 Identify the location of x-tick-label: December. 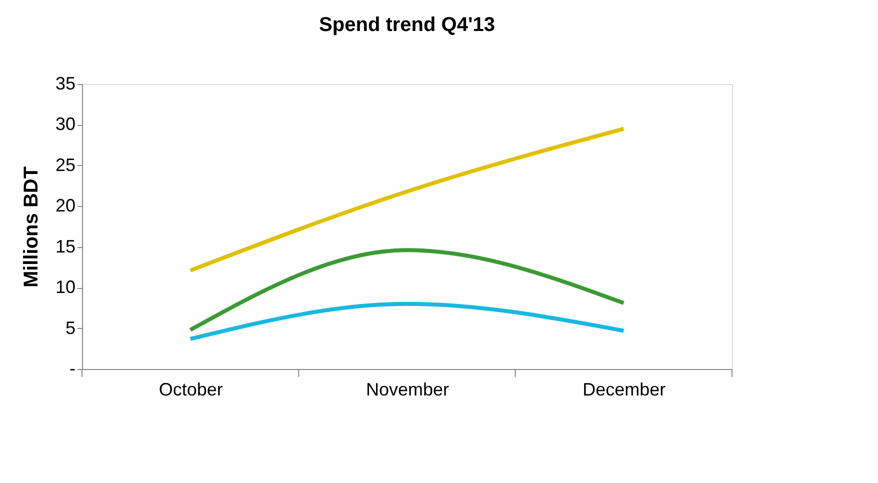
(624, 390).